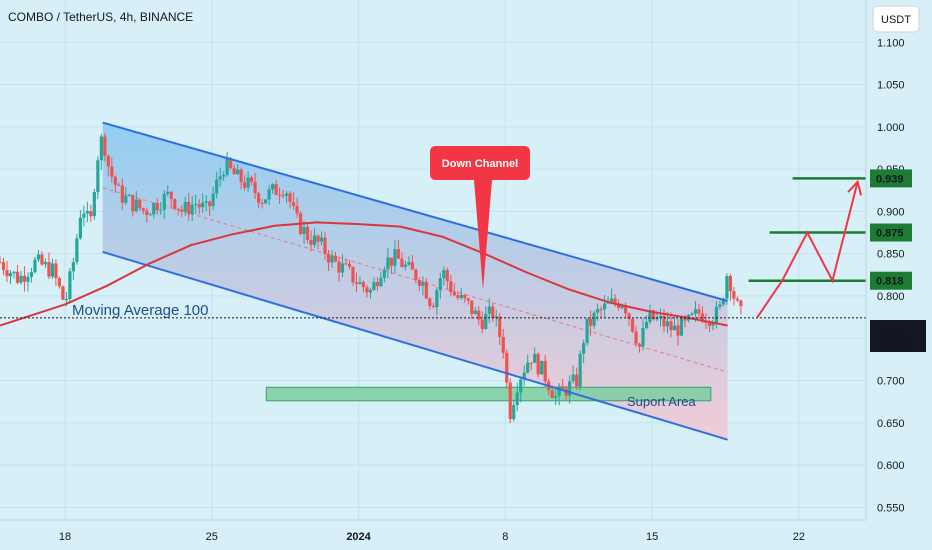 This screenshot has height=550, width=932. Describe the element at coordinates (807, 250) in the screenshot. I see `projection-path` at that location.